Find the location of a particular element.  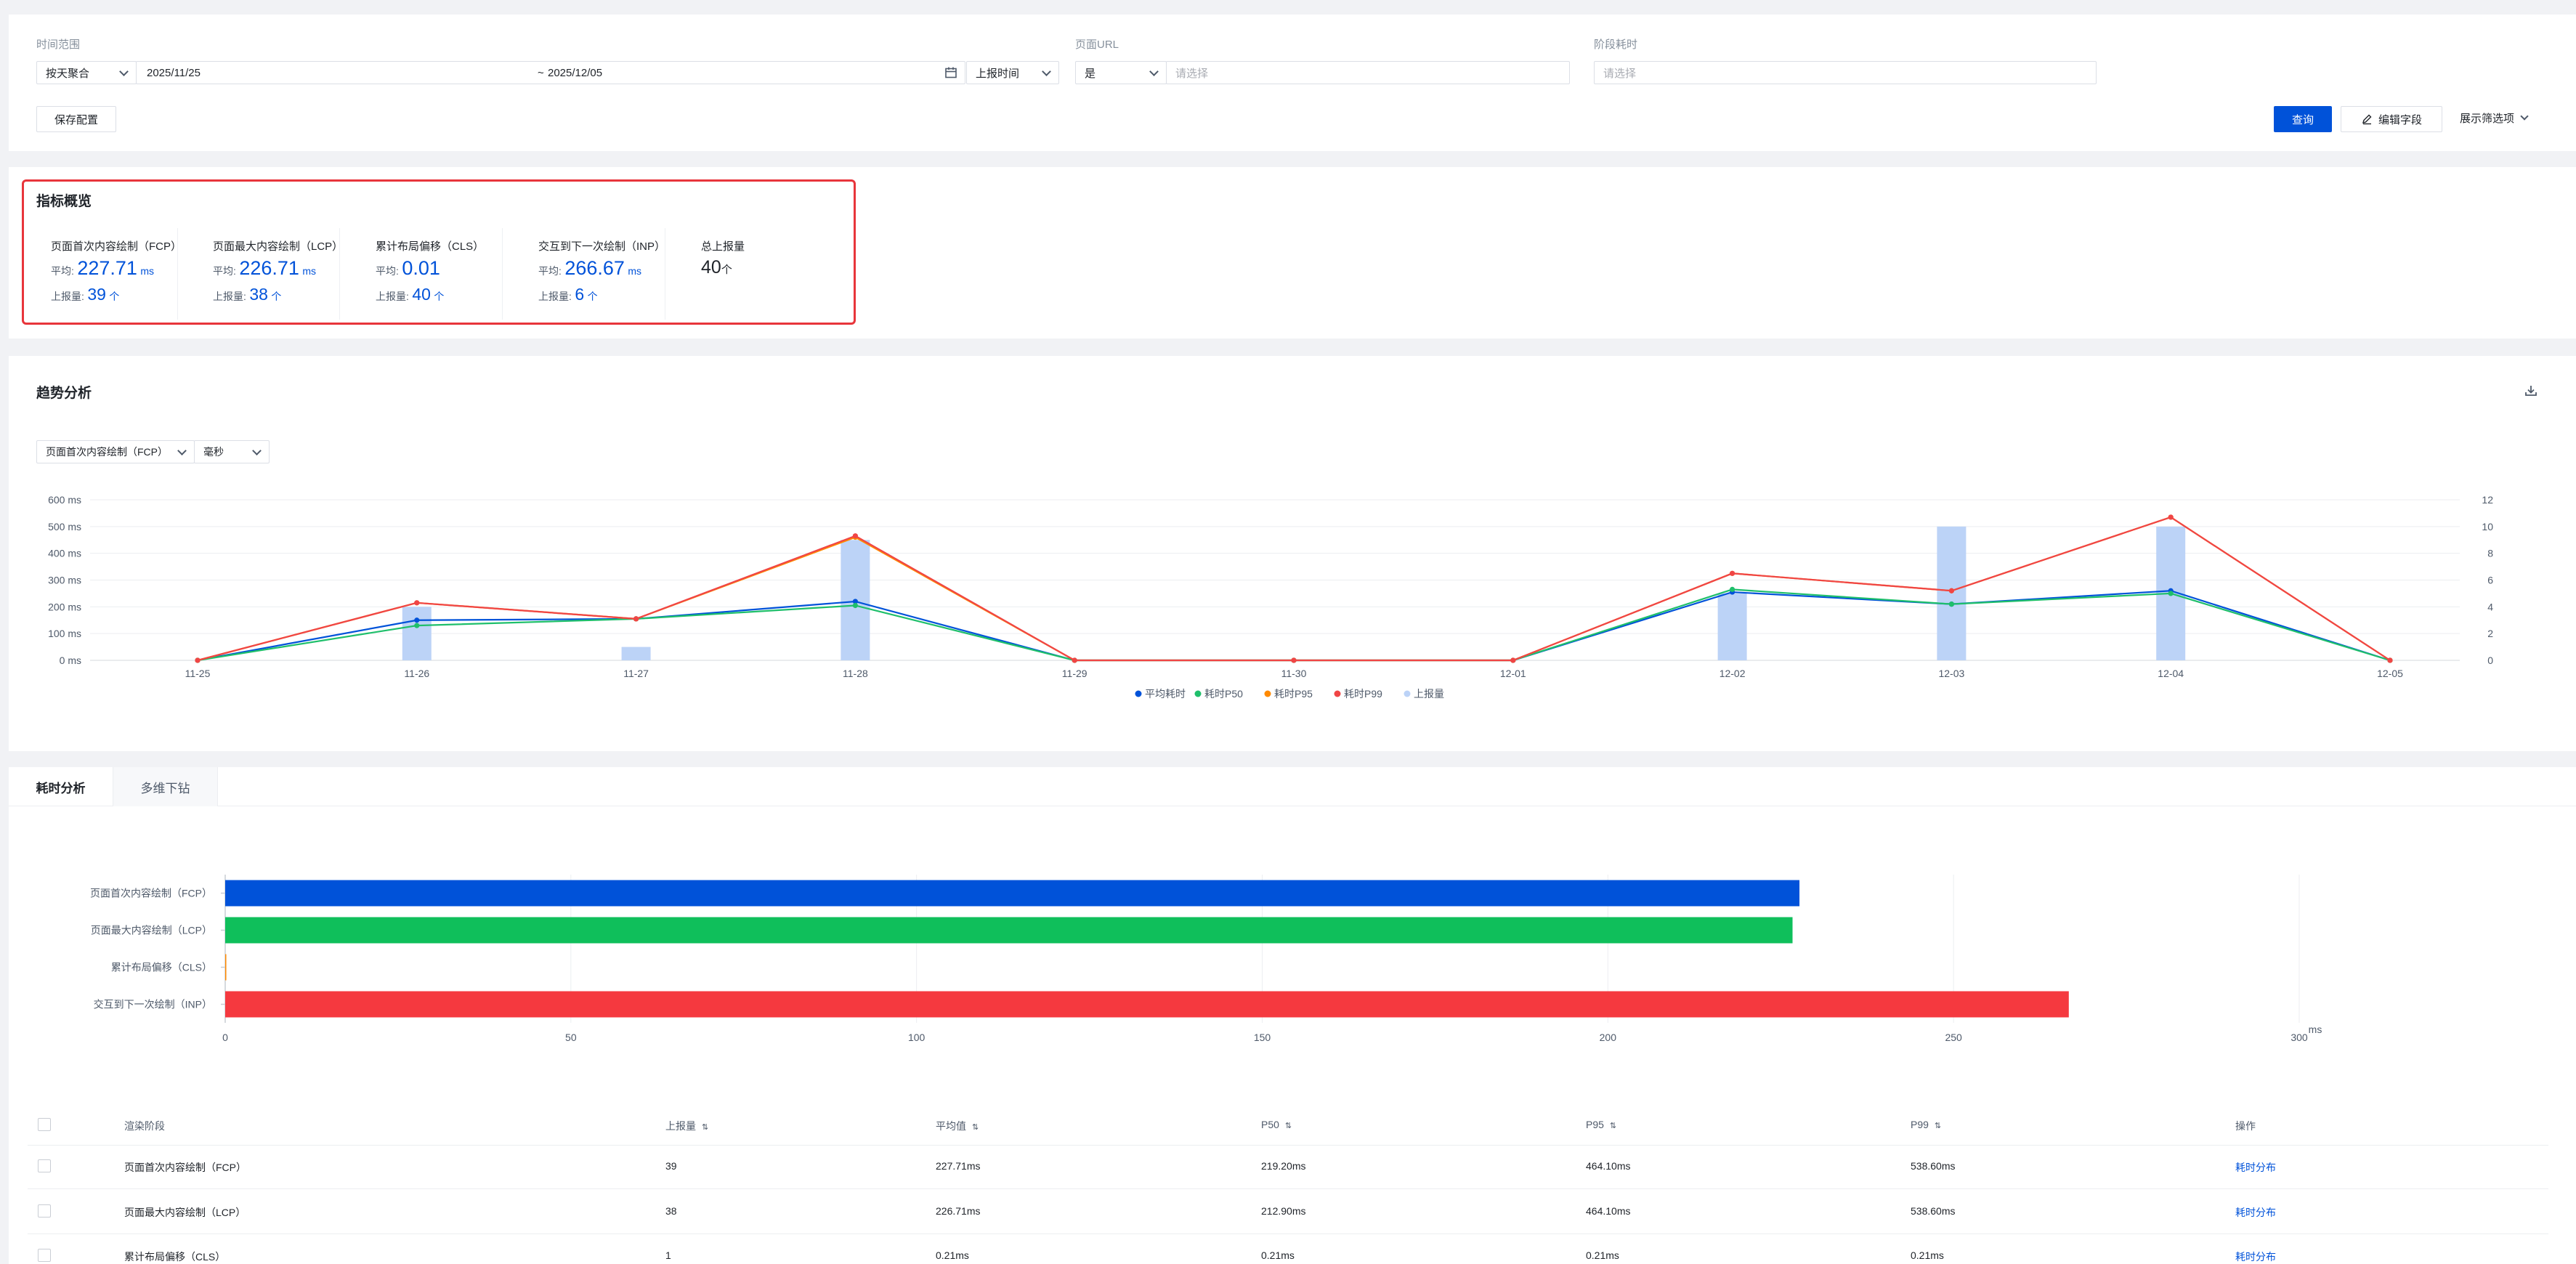

cell-stage: 页面首次内容绘制（FCP） is located at coordinates (185, 1167).